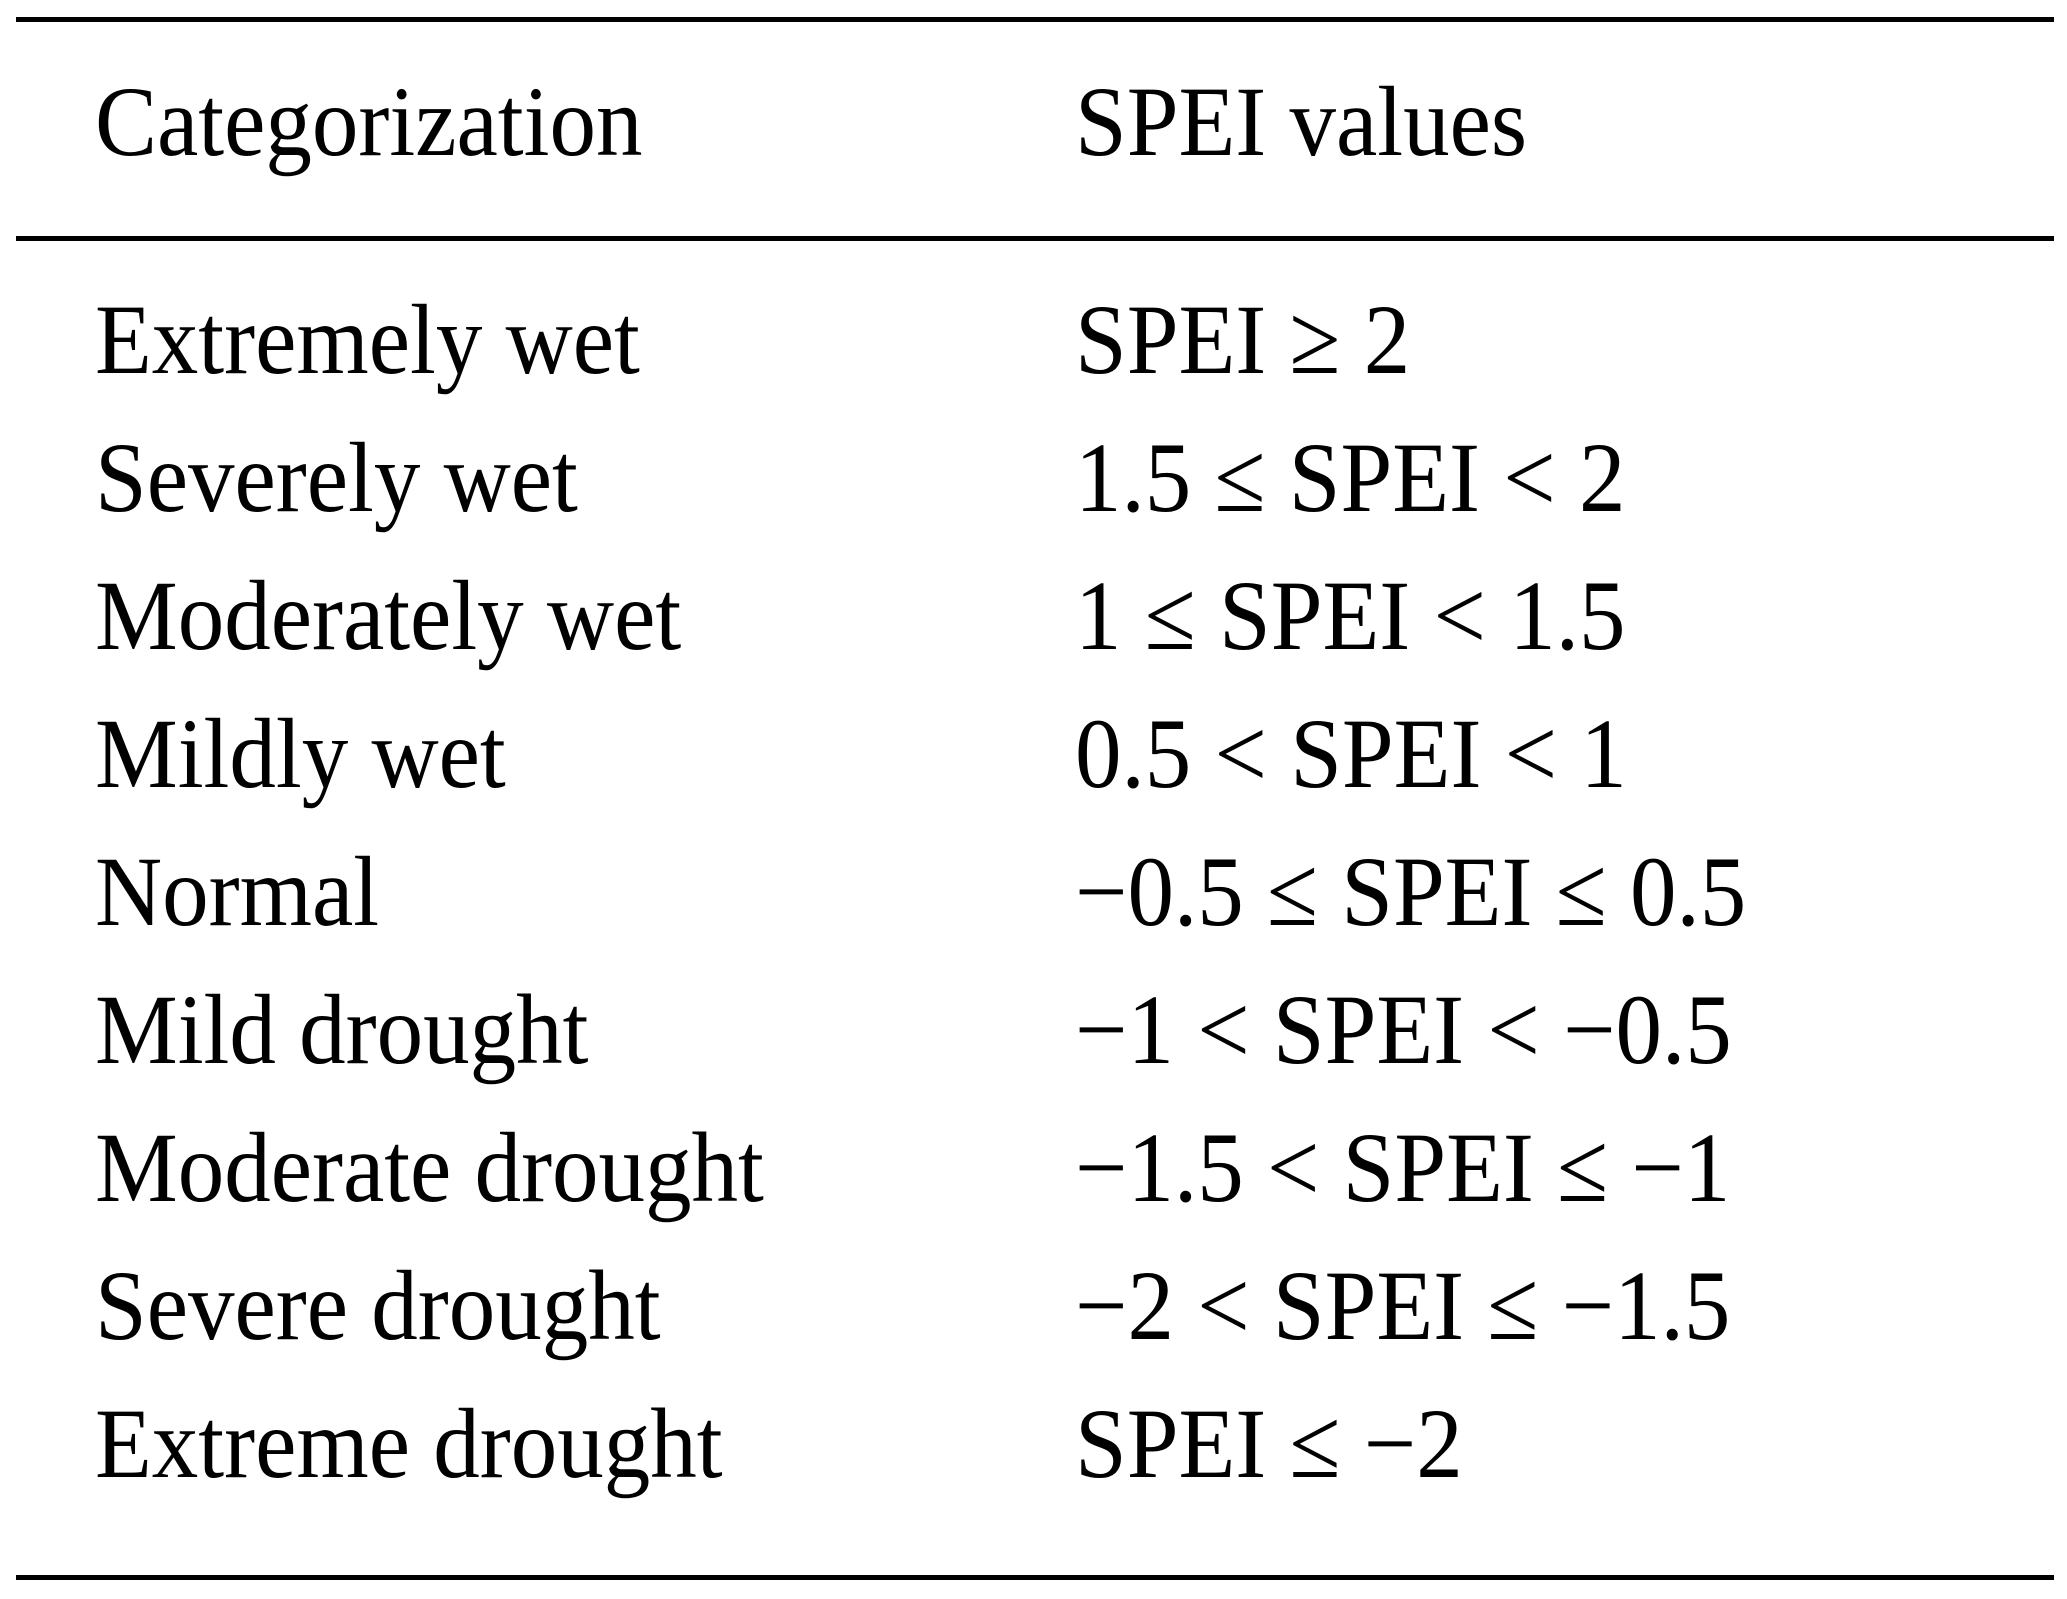 This screenshot has width=2067, height=1599. What do you see at coordinates (1269, 1443) in the screenshot?
I see `spei-range-cell: SPEI ≤ −2` at bounding box center [1269, 1443].